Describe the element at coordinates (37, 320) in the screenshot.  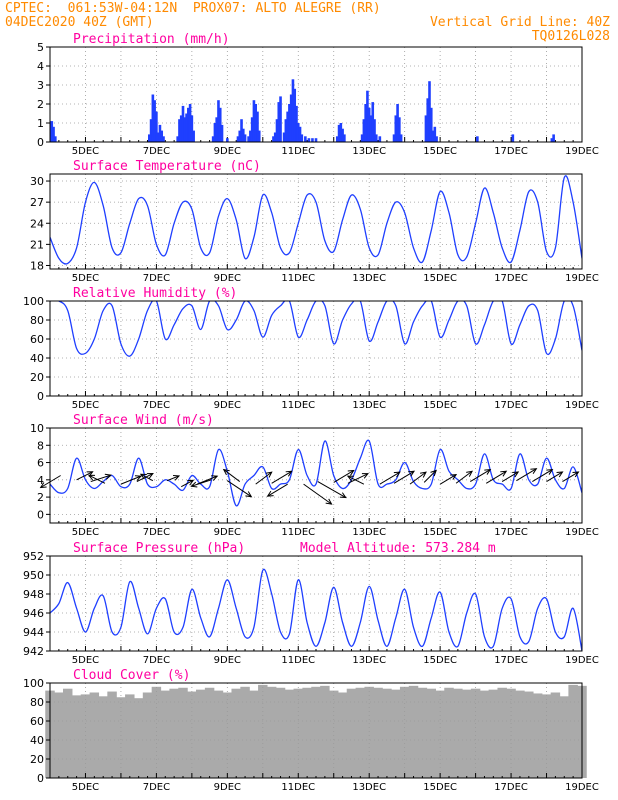
I see `rh-ytick-label: 80` at that location.